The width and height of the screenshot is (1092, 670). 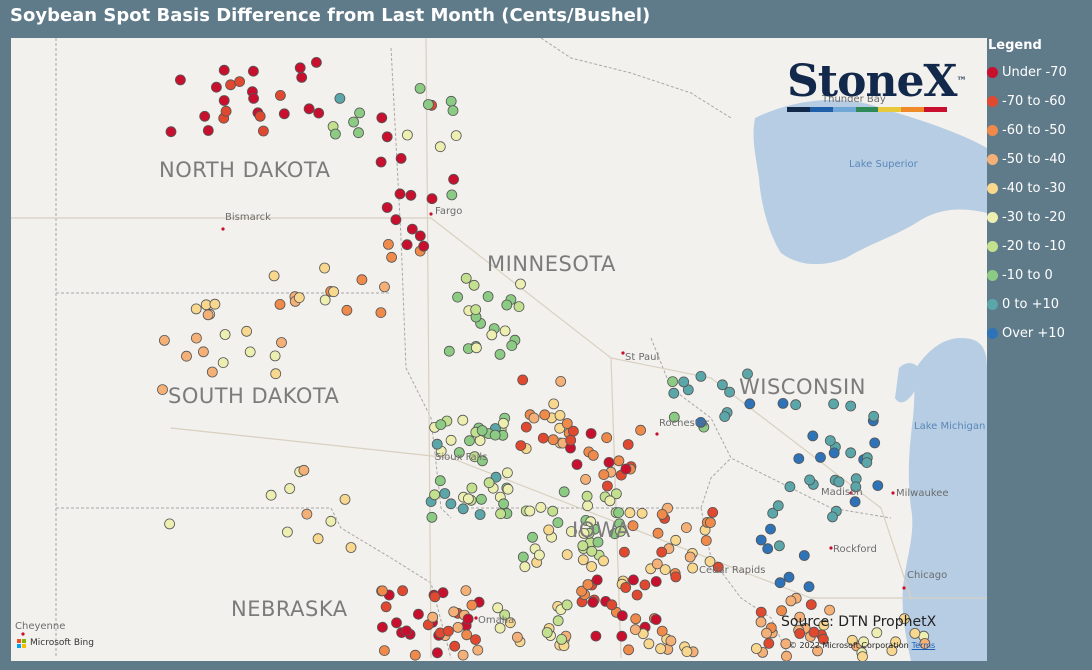 I want to click on legend-item: 0 to +10, so click(x=1039, y=304).